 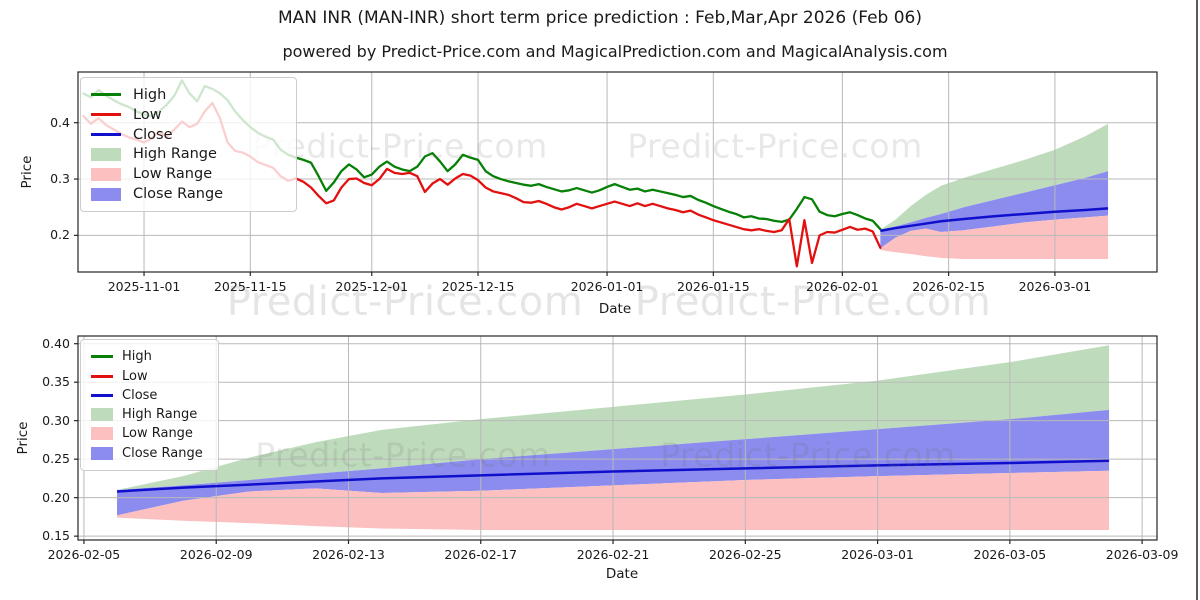 I want to click on window-edge, so click(x=1197, y=300).